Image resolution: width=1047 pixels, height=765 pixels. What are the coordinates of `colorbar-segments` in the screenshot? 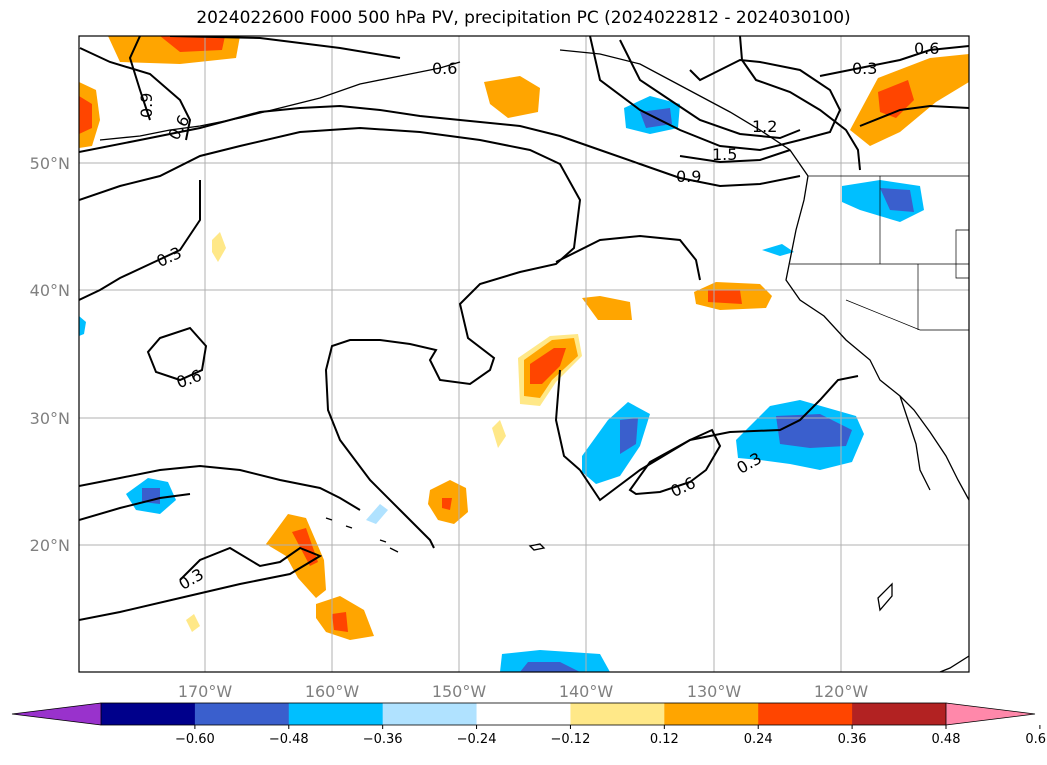 It's located at (524, 714).